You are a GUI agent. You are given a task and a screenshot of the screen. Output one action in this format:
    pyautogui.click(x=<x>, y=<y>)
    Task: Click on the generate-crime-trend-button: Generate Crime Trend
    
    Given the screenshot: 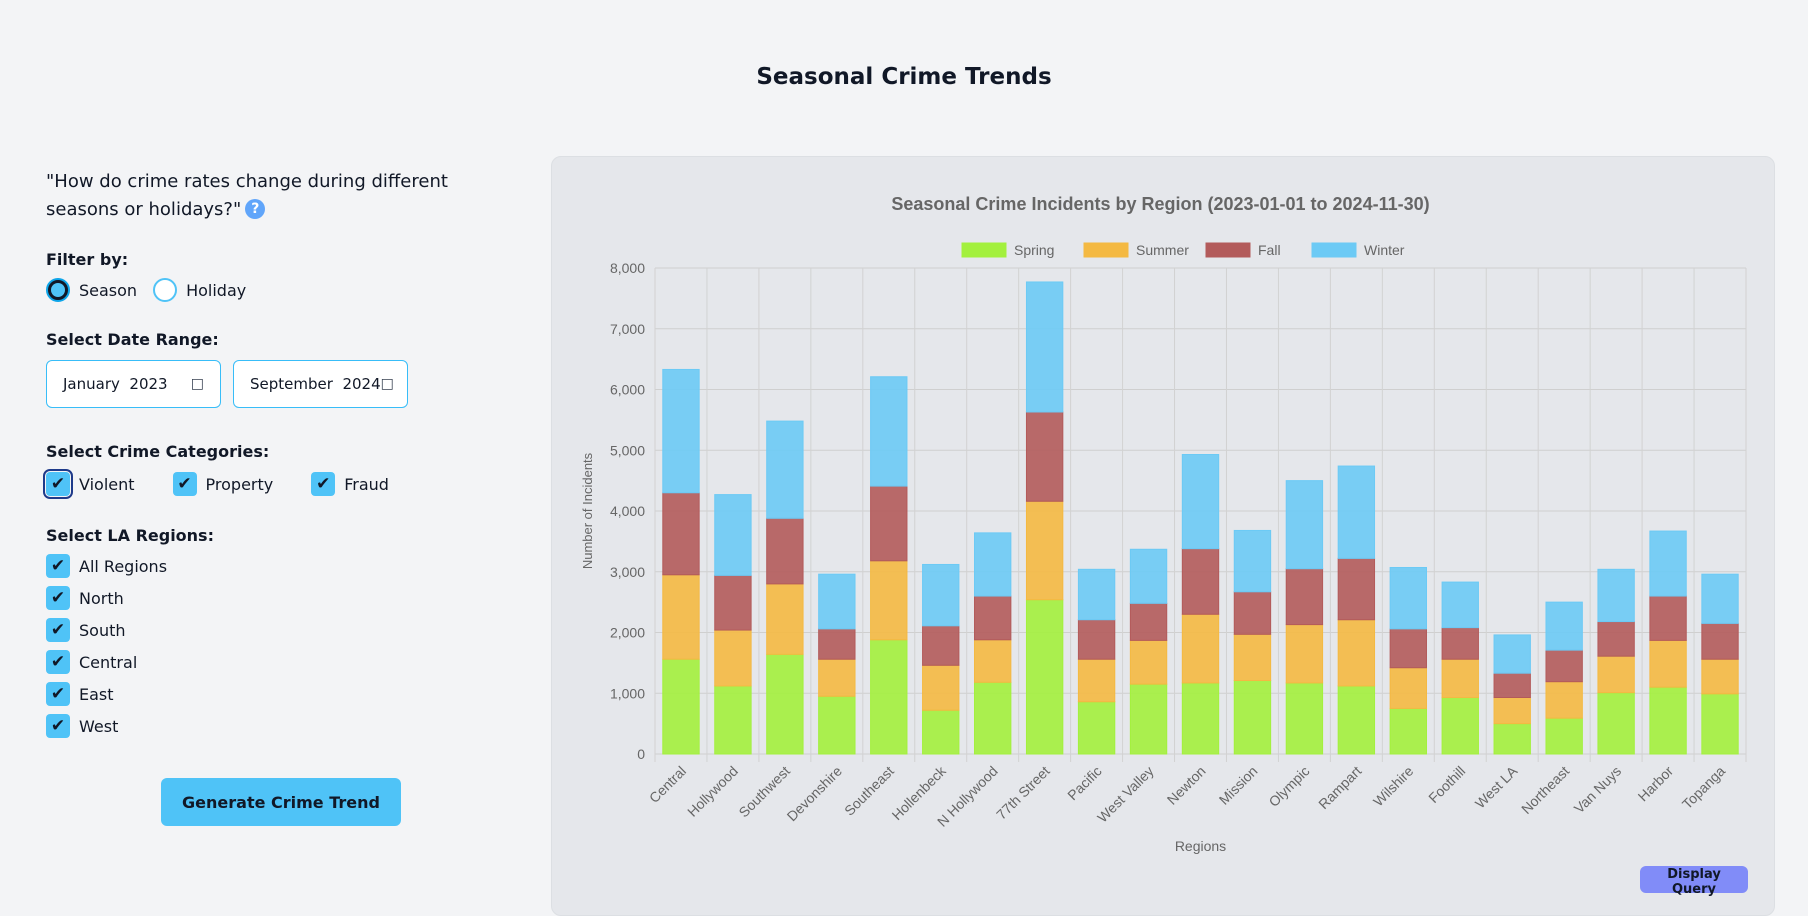 What is the action you would take?
    pyautogui.click(x=281, y=802)
    